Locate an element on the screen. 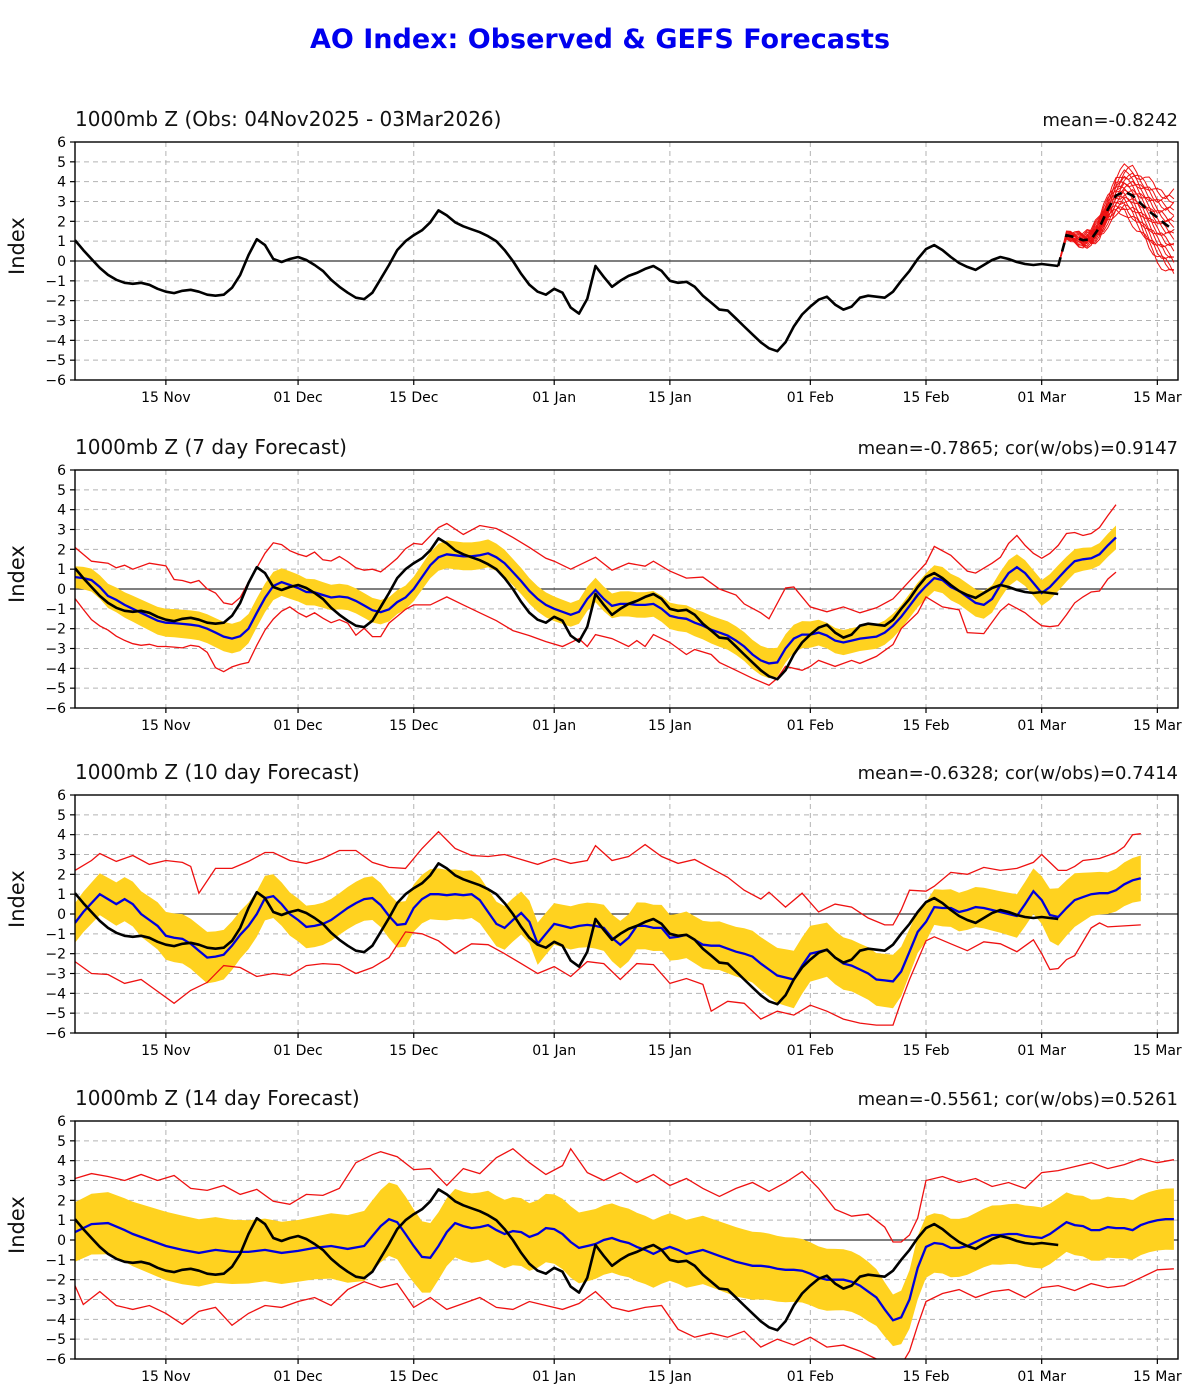  ensemble-mean-dashed-line is located at coordinates (1115, 228).